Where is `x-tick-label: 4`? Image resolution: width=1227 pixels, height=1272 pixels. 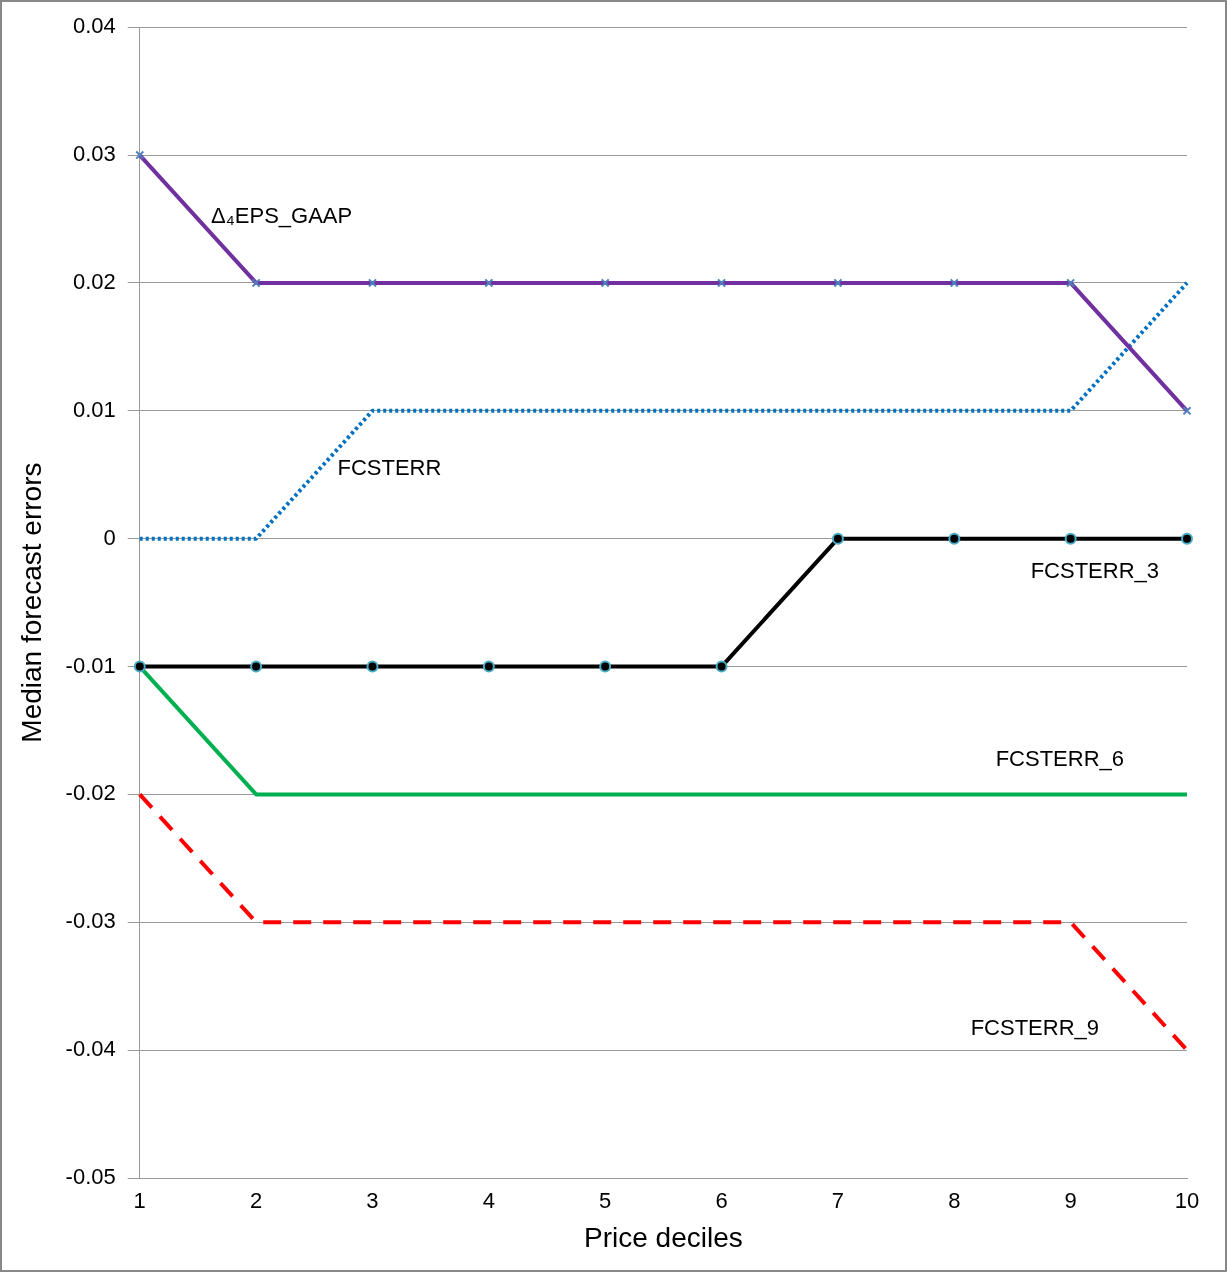 x-tick-label: 4 is located at coordinates (488, 1201).